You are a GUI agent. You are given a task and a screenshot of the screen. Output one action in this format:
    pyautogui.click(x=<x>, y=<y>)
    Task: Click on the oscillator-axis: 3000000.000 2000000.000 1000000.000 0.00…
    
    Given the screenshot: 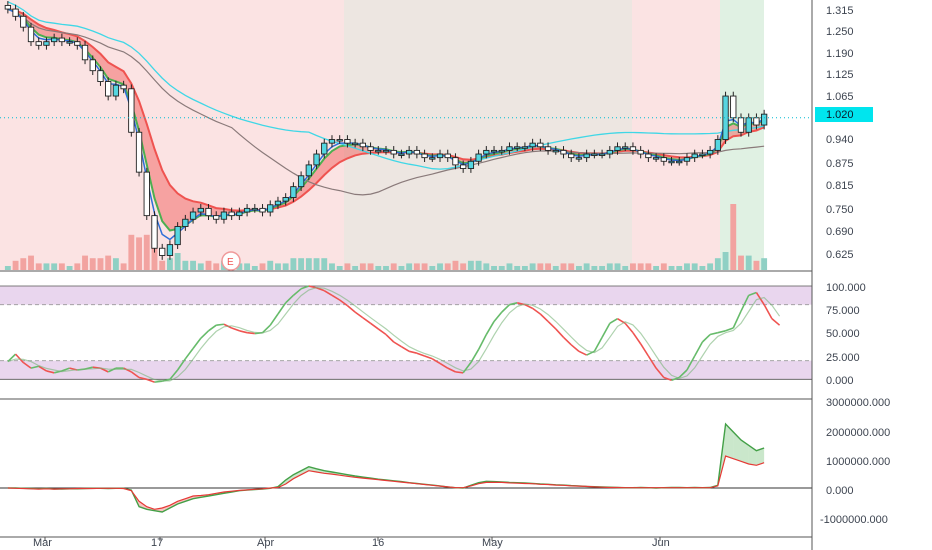 What is the action you would take?
    pyautogui.click(x=855, y=461)
    